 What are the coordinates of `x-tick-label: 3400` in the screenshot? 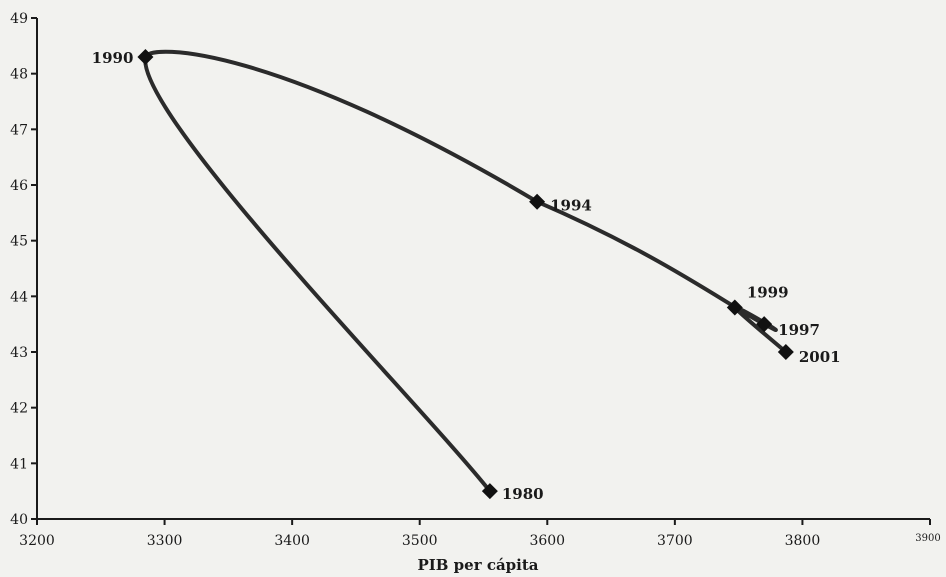 It's located at (292, 541).